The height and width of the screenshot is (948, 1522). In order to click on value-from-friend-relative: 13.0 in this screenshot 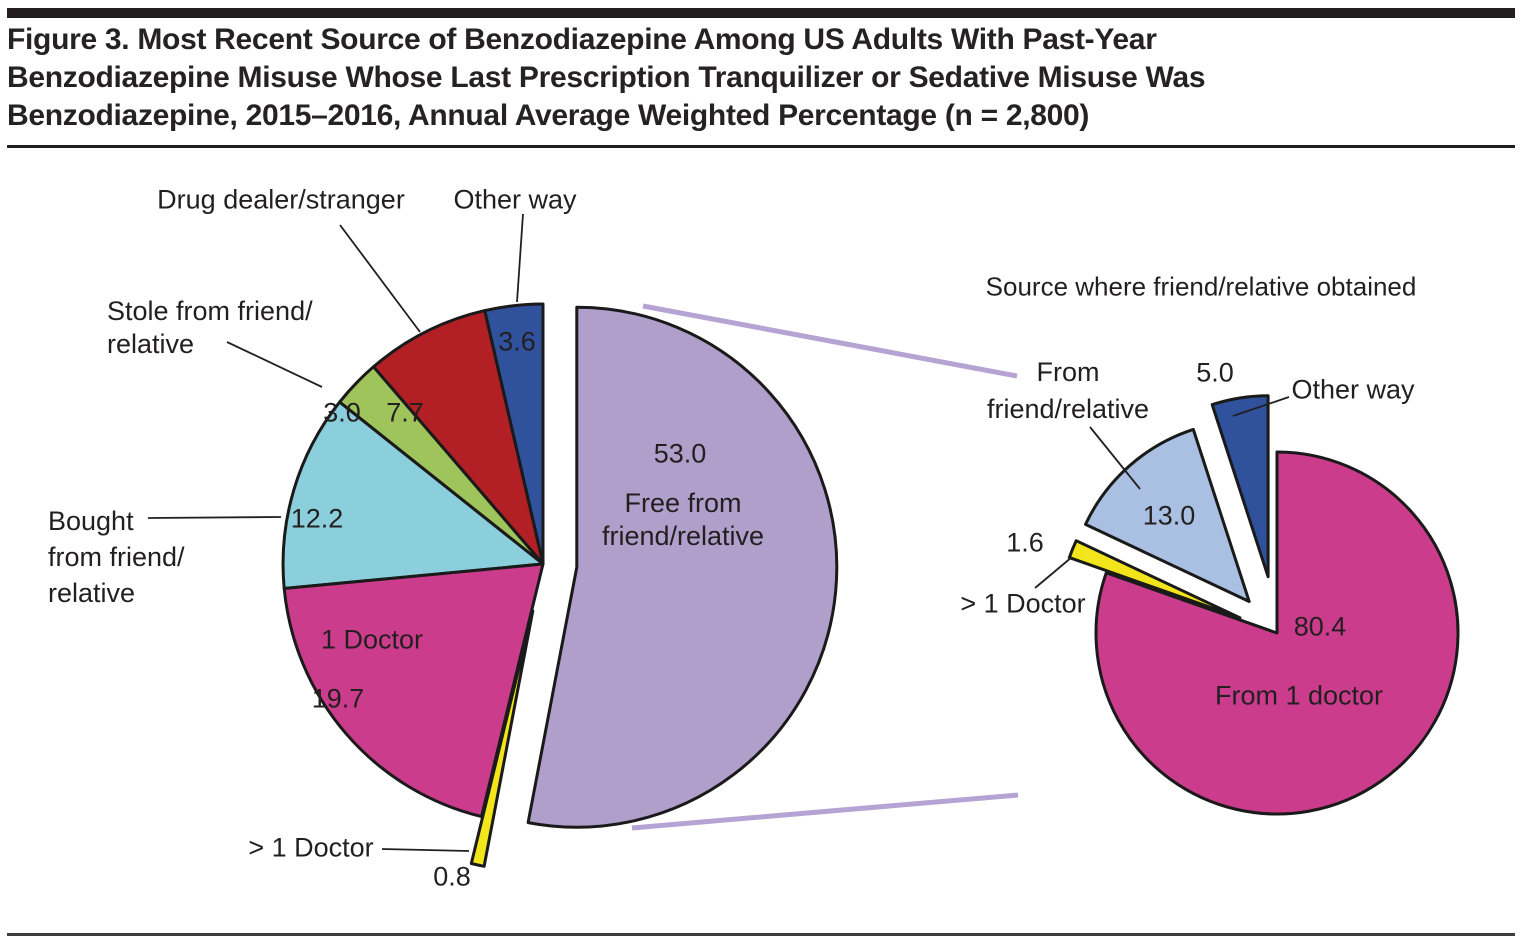, I will do `click(1169, 515)`.